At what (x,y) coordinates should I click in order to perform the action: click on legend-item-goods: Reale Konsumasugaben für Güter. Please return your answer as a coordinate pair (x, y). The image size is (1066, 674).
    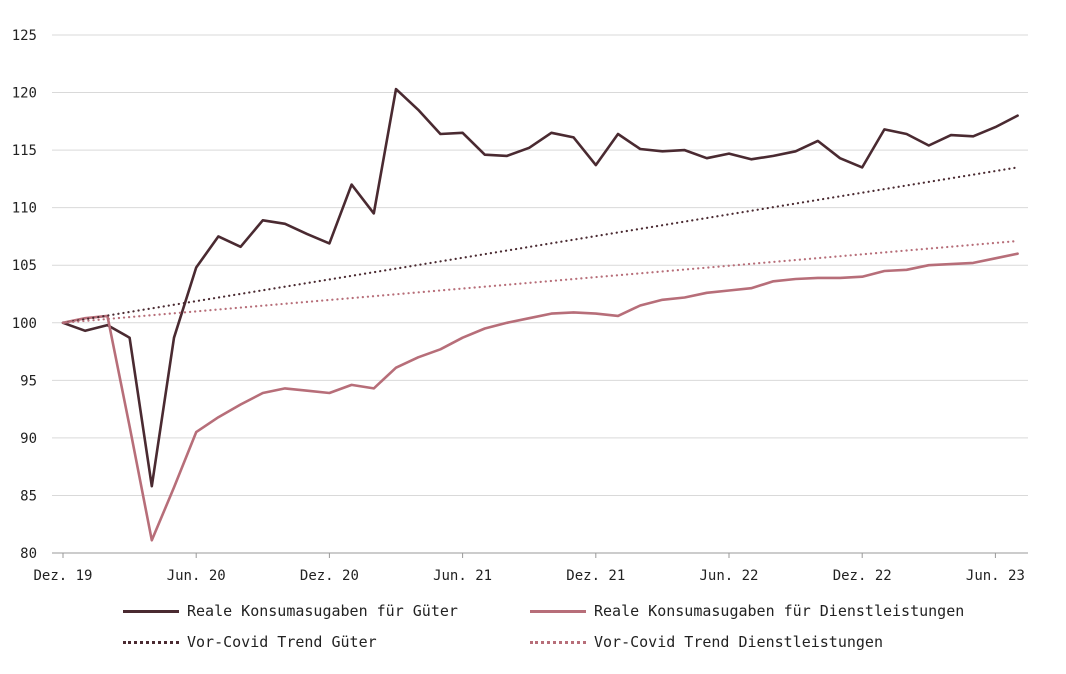
    Looking at the image, I should click on (290, 611).